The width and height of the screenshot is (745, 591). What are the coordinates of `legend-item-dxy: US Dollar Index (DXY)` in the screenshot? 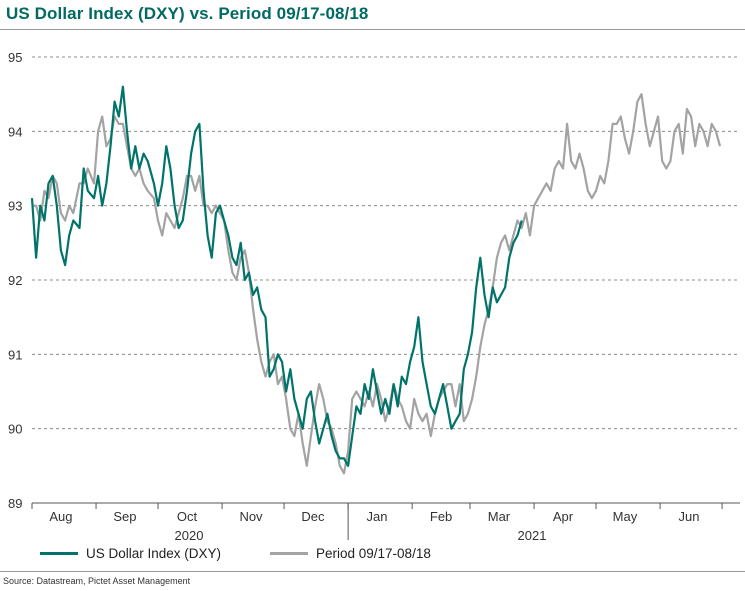 It's located at (130, 553).